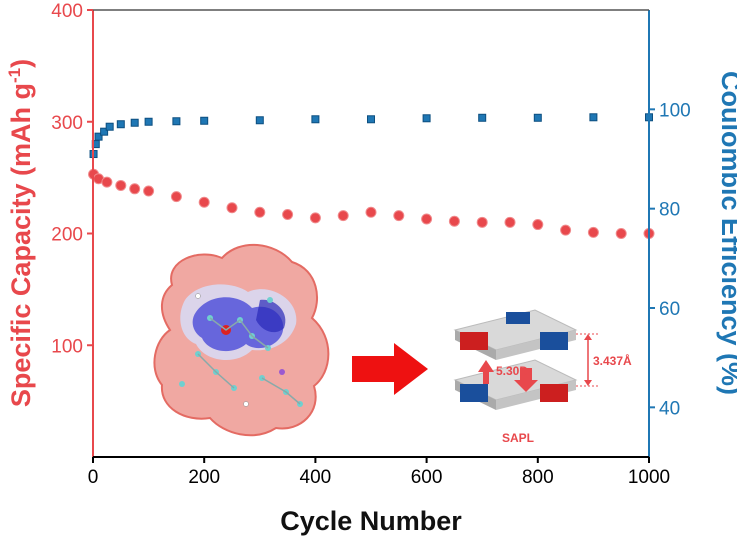 The image size is (737, 544). Describe the element at coordinates (67, 11) in the screenshot. I see `left-tick-label: 400` at that location.